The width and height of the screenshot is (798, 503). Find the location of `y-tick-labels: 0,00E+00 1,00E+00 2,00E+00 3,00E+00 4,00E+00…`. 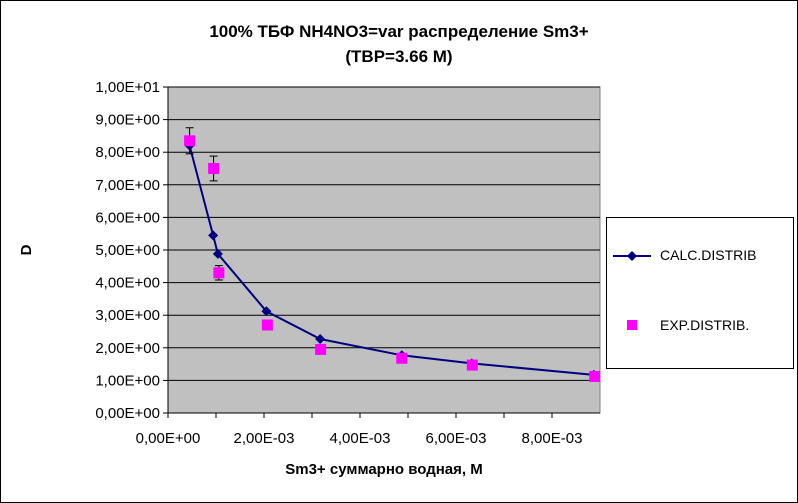

y-tick-labels: 0,00E+00 1,00E+00 2,00E+00 3,00E+00 4,00E+00… is located at coordinates (127, 250).